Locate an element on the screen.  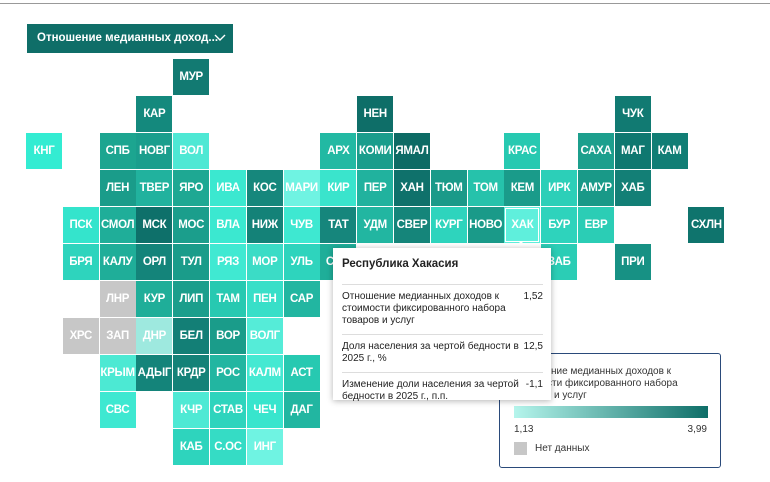
tooltip-row-value: 12,5 is located at coordinates (533, 346).